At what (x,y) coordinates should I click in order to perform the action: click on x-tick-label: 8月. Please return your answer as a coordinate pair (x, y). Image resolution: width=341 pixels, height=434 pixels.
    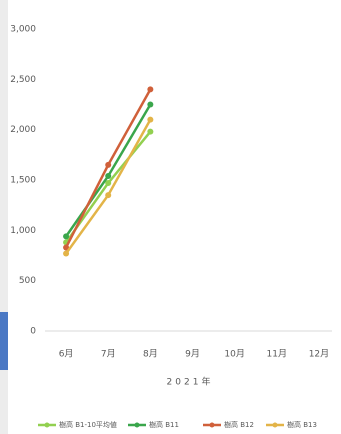
    Looking at the image, I should click on (150, 354).